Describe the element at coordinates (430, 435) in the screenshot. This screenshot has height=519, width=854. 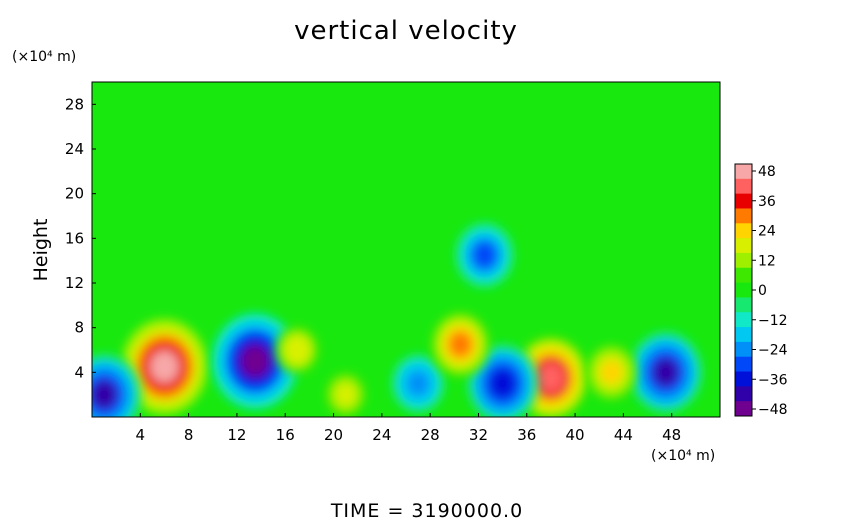
I see `x-tick-label: 28` at that location.